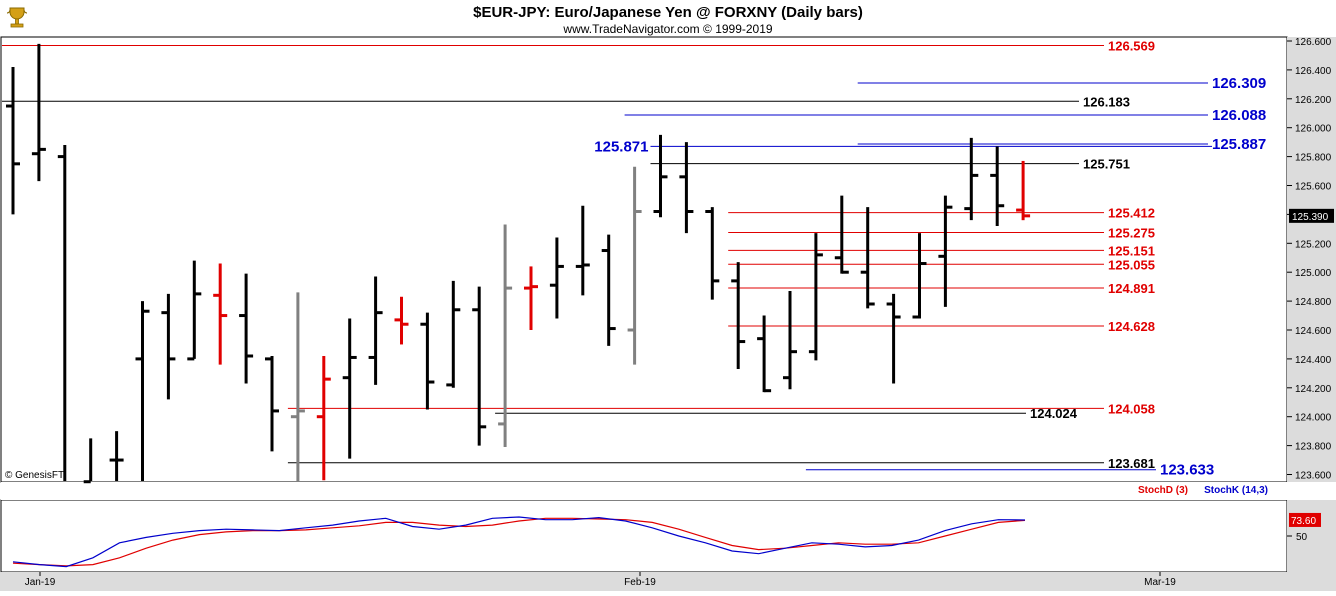  I want to click on y-tick-label: 126.600, so click(1313, 42).